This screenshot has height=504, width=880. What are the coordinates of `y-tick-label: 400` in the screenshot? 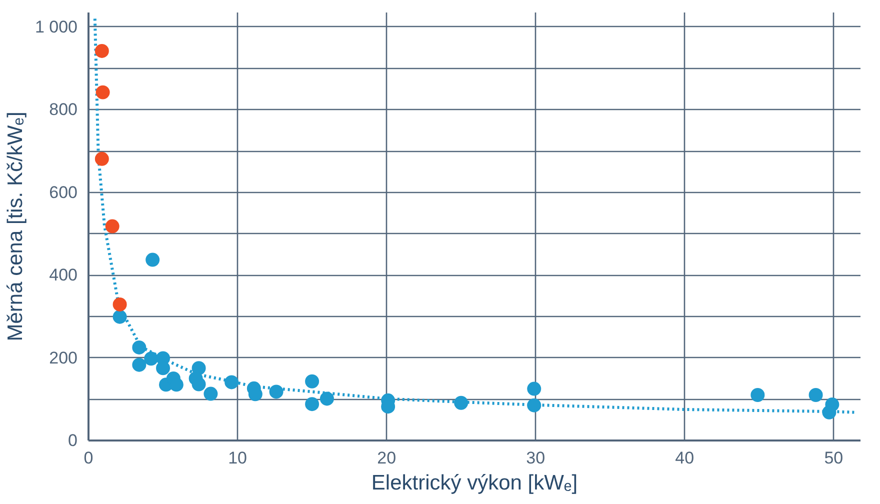 It's located at (63, 275).